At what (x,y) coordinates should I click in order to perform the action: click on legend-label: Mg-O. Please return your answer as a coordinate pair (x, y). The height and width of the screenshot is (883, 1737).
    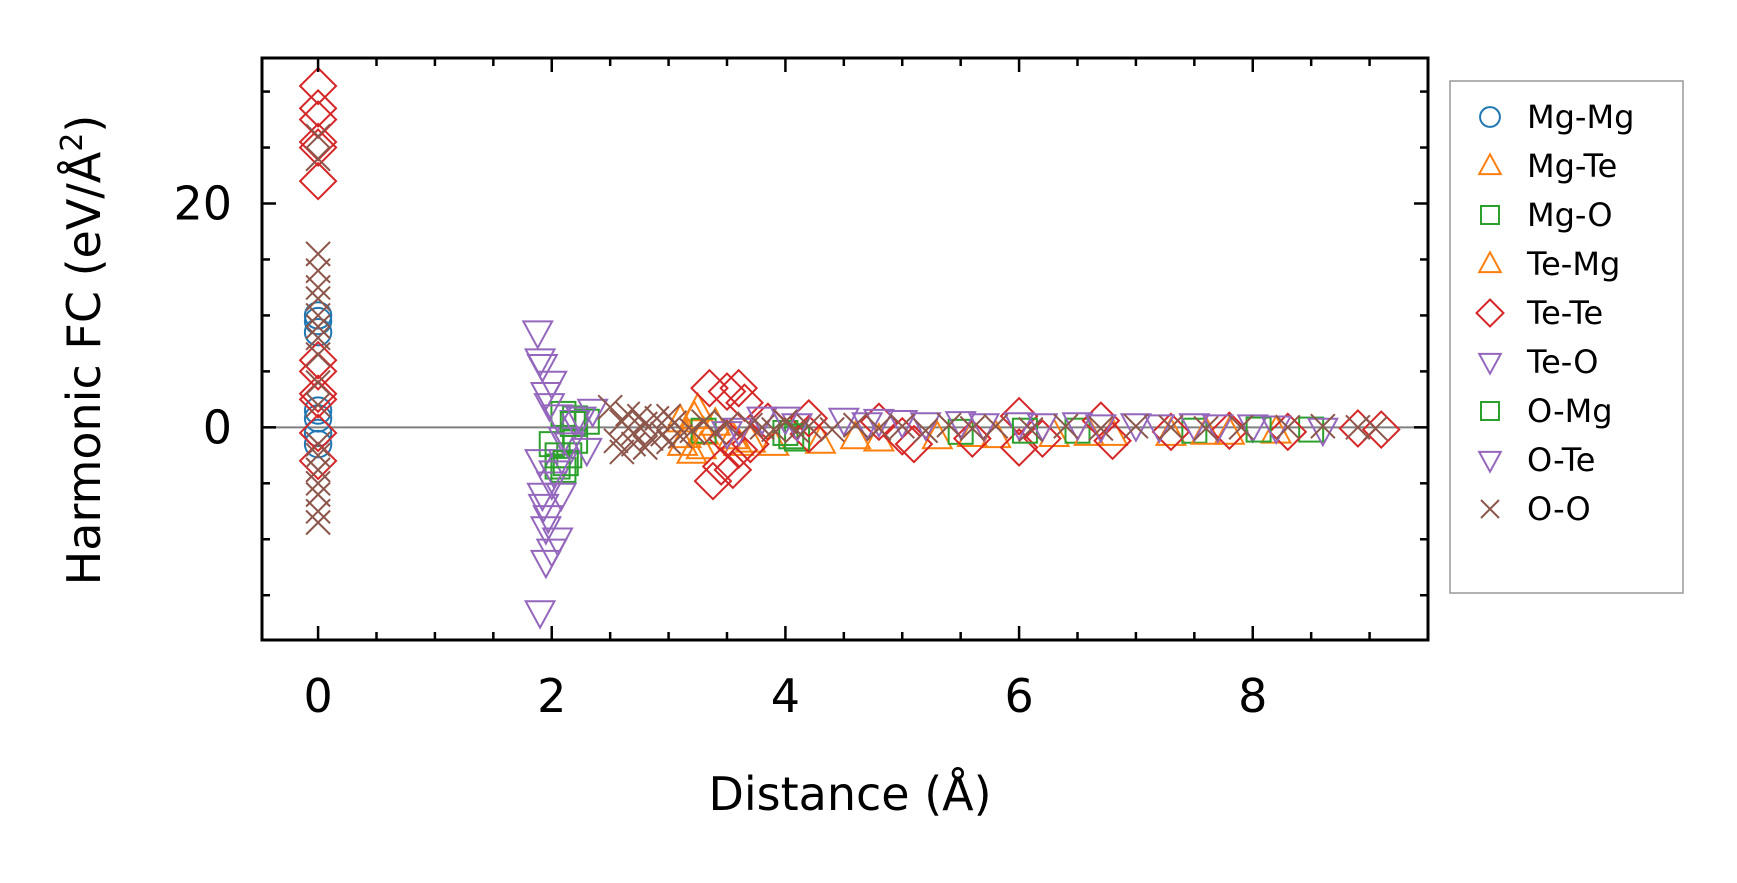
    Looking at the image, I should click on (1570, 215).